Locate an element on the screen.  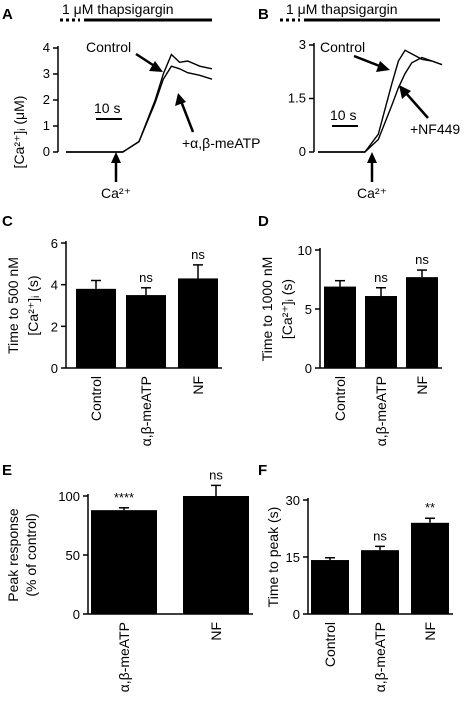
arrow-treatment-b-head is located at coordinates (405, 92).